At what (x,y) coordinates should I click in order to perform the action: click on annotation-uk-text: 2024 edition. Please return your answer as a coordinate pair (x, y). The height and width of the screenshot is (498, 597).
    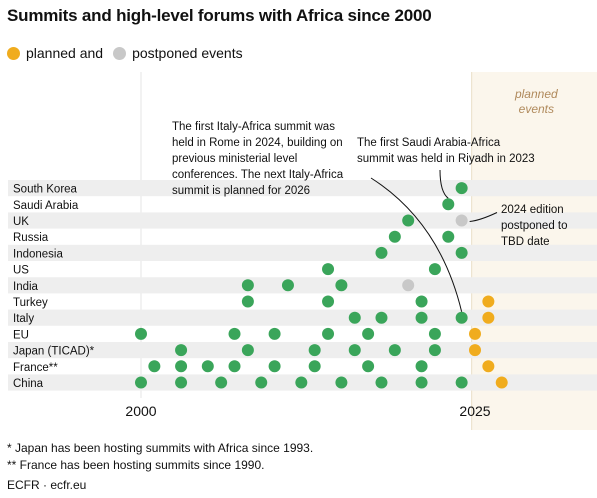
    Looking at the image, I should click on (532, 210).